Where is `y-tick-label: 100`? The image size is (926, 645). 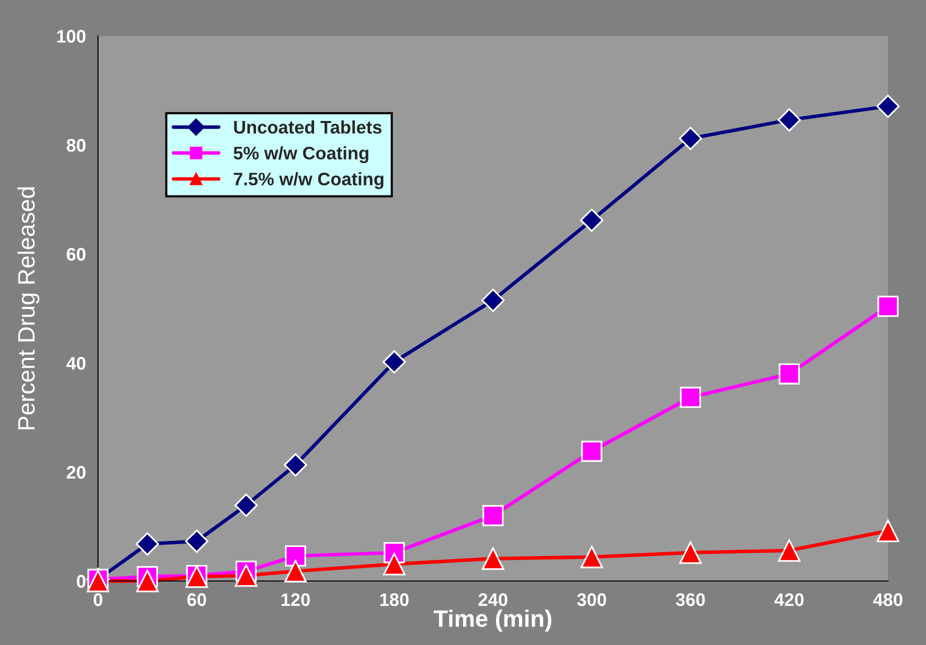
y-tick-label: 100 is located at coordinates (71, 36).